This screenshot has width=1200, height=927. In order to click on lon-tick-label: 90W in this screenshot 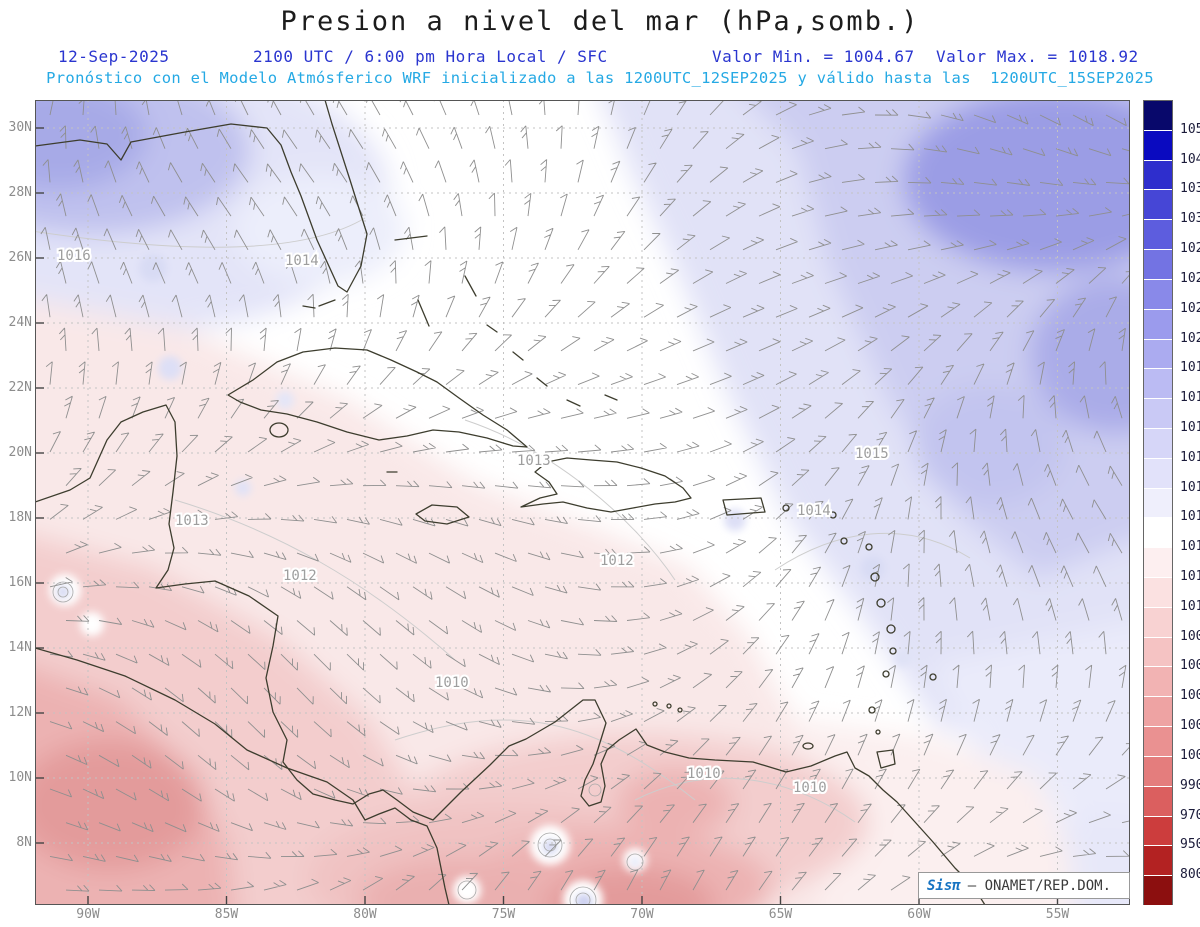, I will do `click(88, 914)`.